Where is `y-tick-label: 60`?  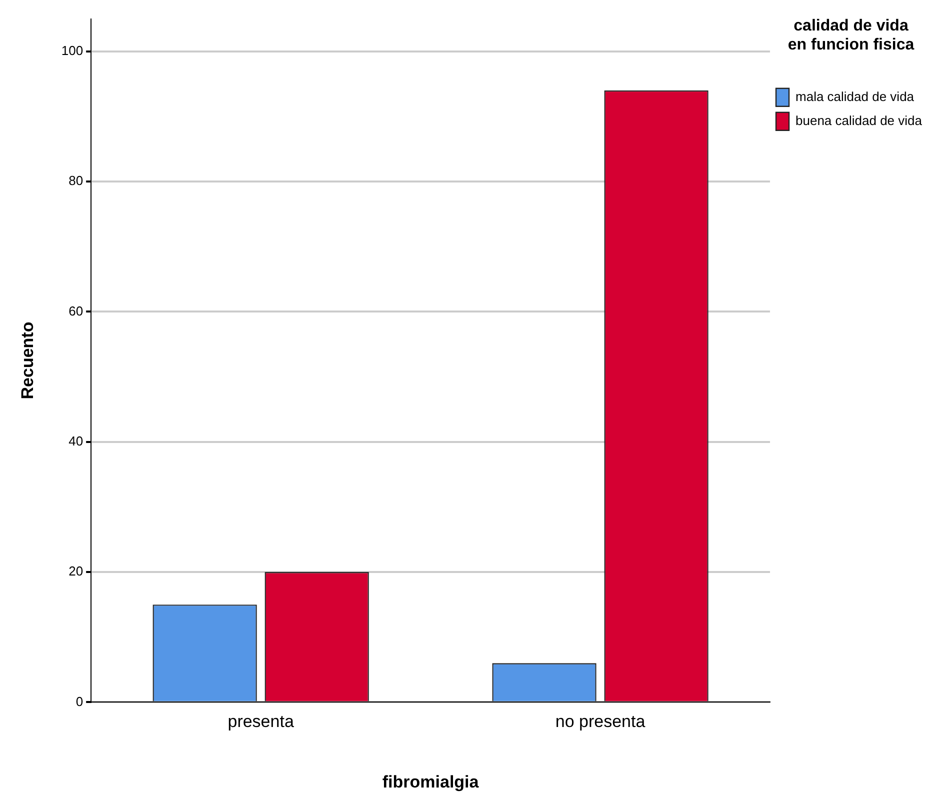 y-tick-label: 60 is located at coordinates (76, 310).